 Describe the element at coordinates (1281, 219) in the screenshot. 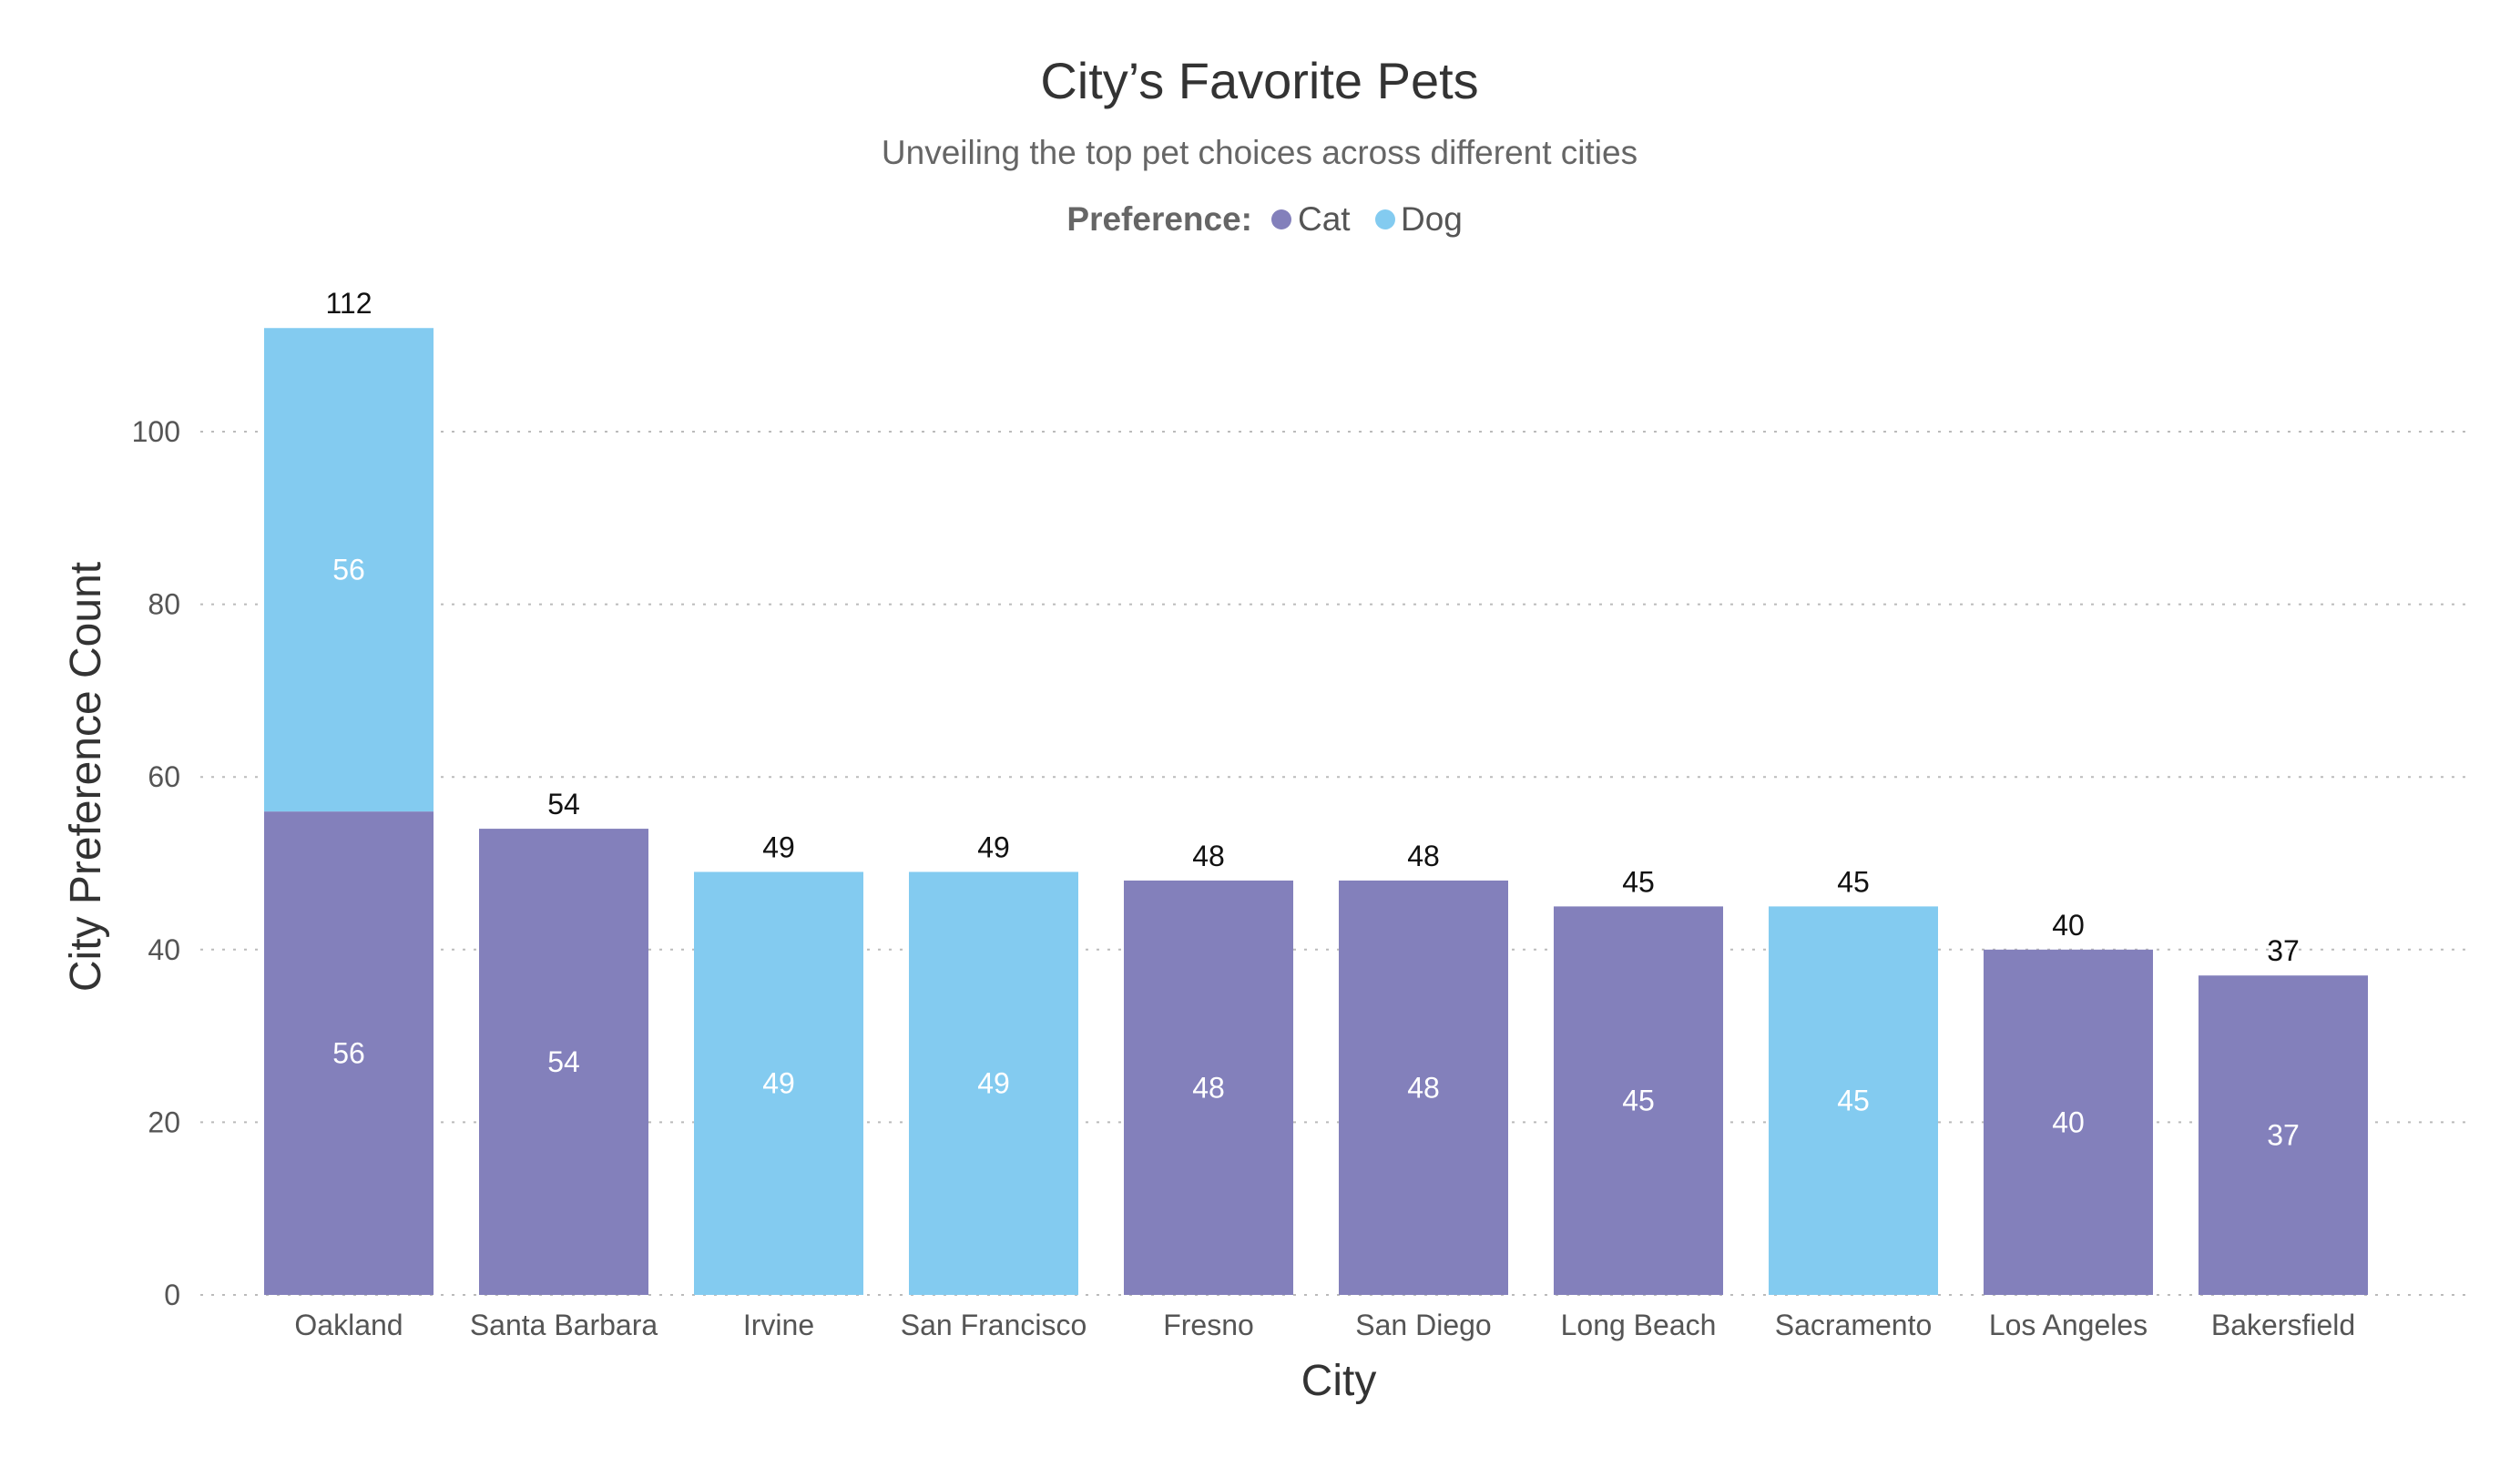

I see `legend-swatch-cat` at that location.